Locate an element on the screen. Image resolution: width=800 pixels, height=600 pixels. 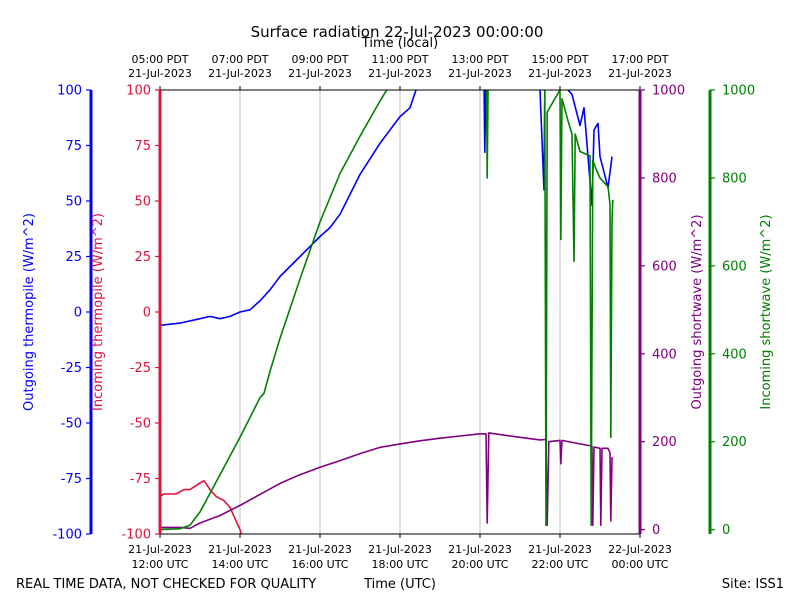
x-tick-label-utc-time: 18:00 UTC is located at coordinates (399, 564).